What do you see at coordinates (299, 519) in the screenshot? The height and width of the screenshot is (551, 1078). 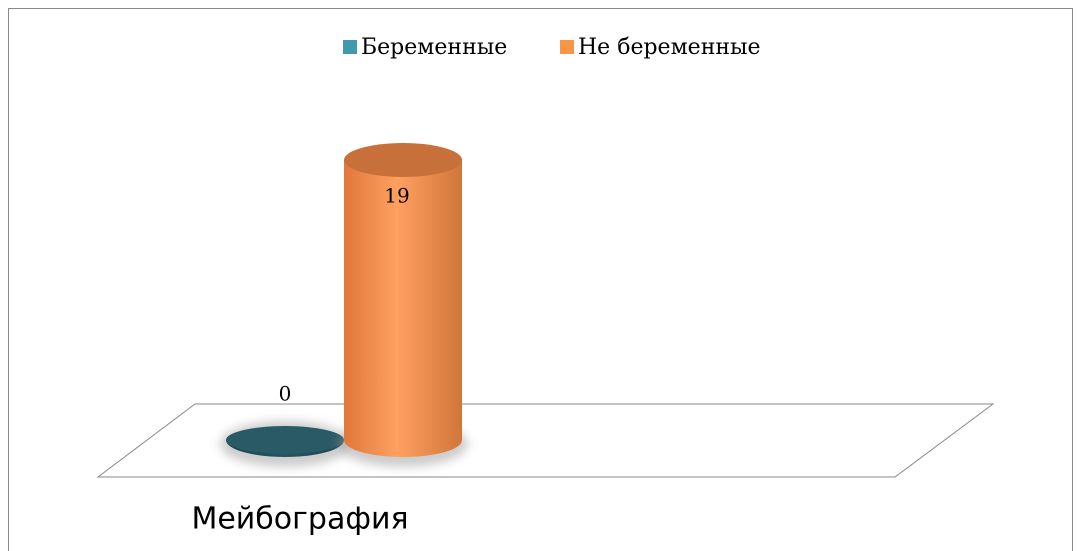 I see `x-tick-label: Мейбография` at bounding box center [299, 519].